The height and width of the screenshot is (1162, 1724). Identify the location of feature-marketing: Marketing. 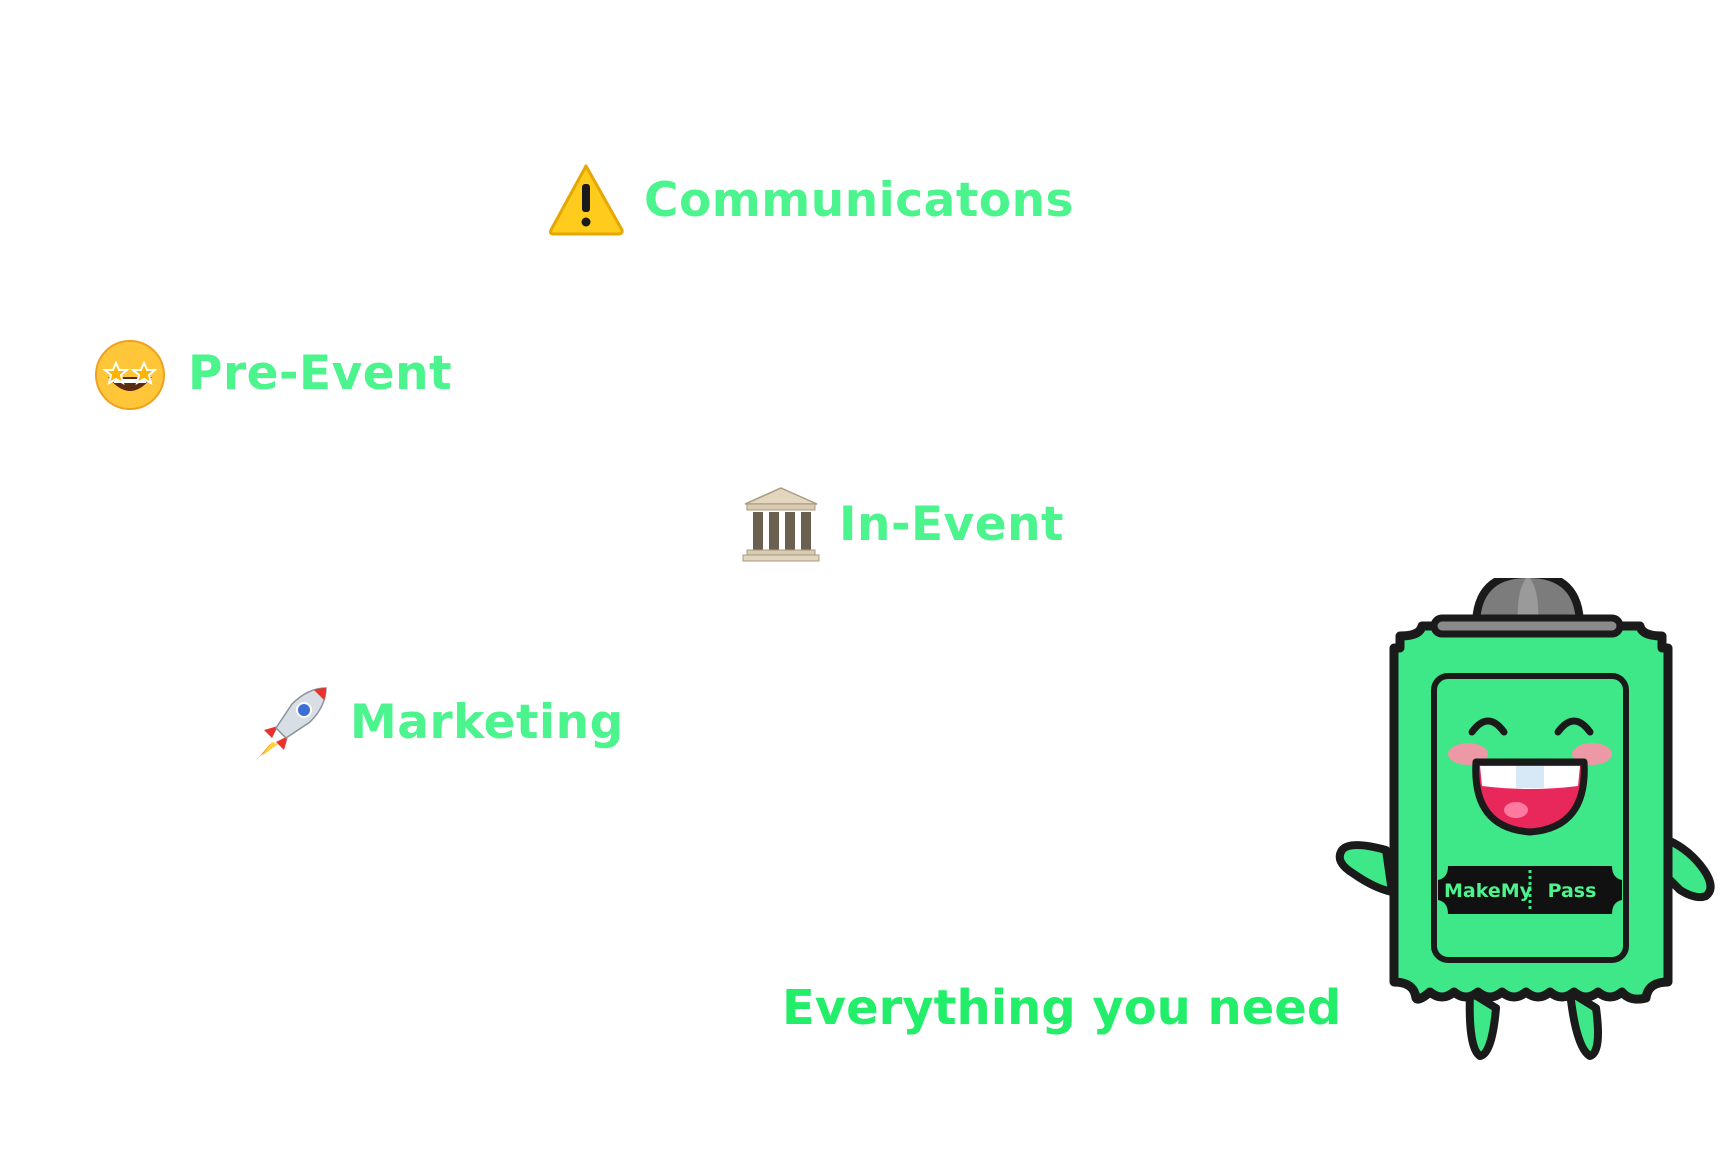
(438, 722).